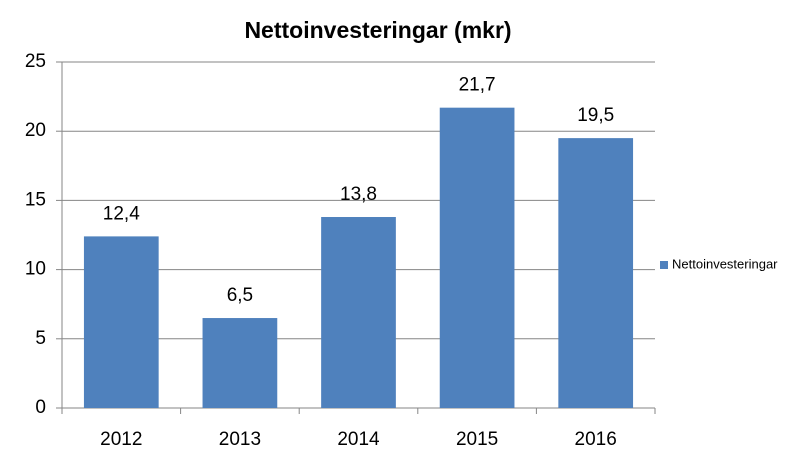 The width and height of the screenshot is (803, 452). What do you see at coordinates (35, 199) in the screenshot?
I see `y-tick-label: 15` at bounding box center [35, 199].